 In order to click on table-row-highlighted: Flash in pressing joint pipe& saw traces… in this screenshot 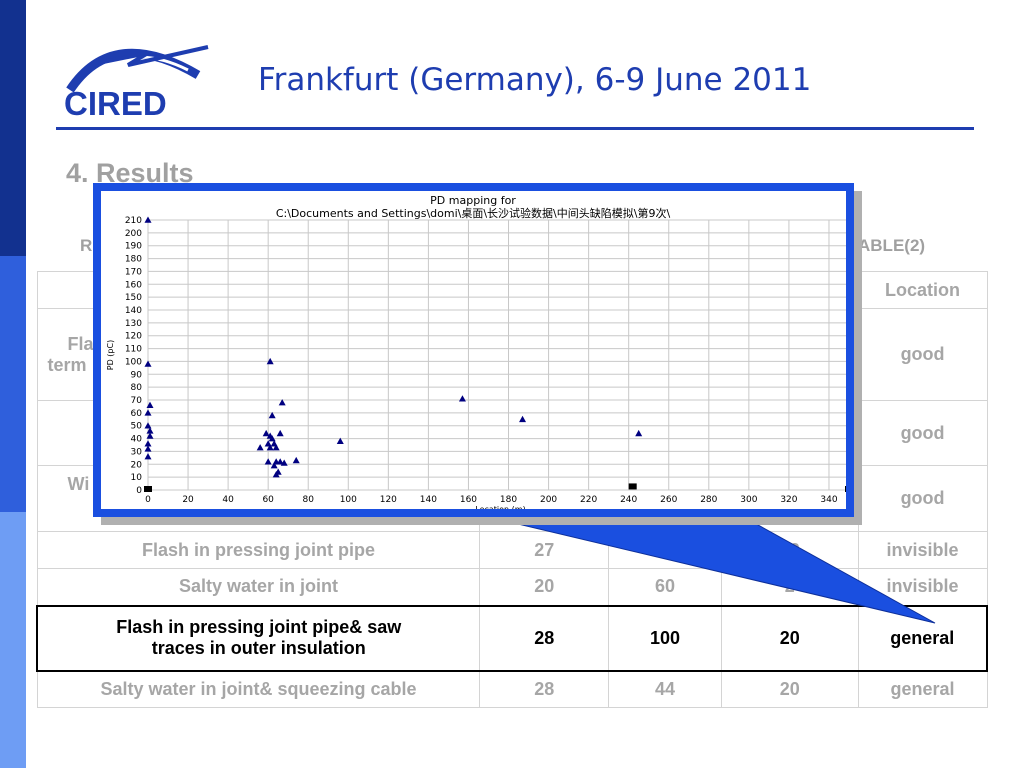, I will do `click(512, 638)`.